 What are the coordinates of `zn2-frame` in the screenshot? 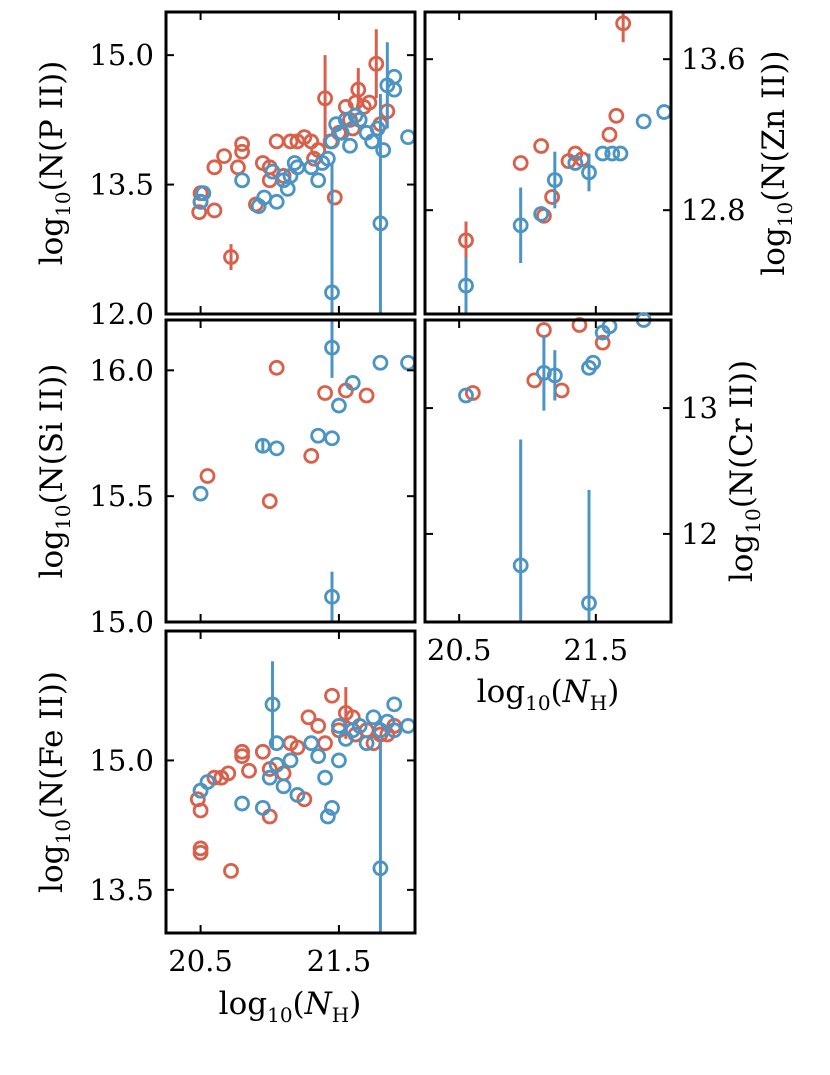 It's located at (548, 163).